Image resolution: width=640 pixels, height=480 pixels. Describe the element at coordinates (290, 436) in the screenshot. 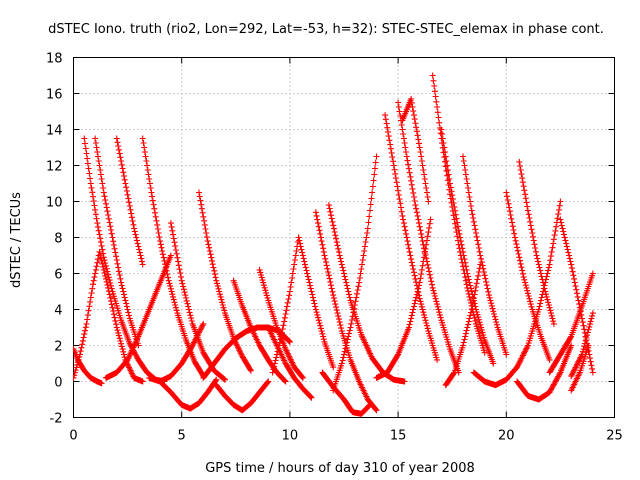

I see `x-tick-label: 10` at that location.